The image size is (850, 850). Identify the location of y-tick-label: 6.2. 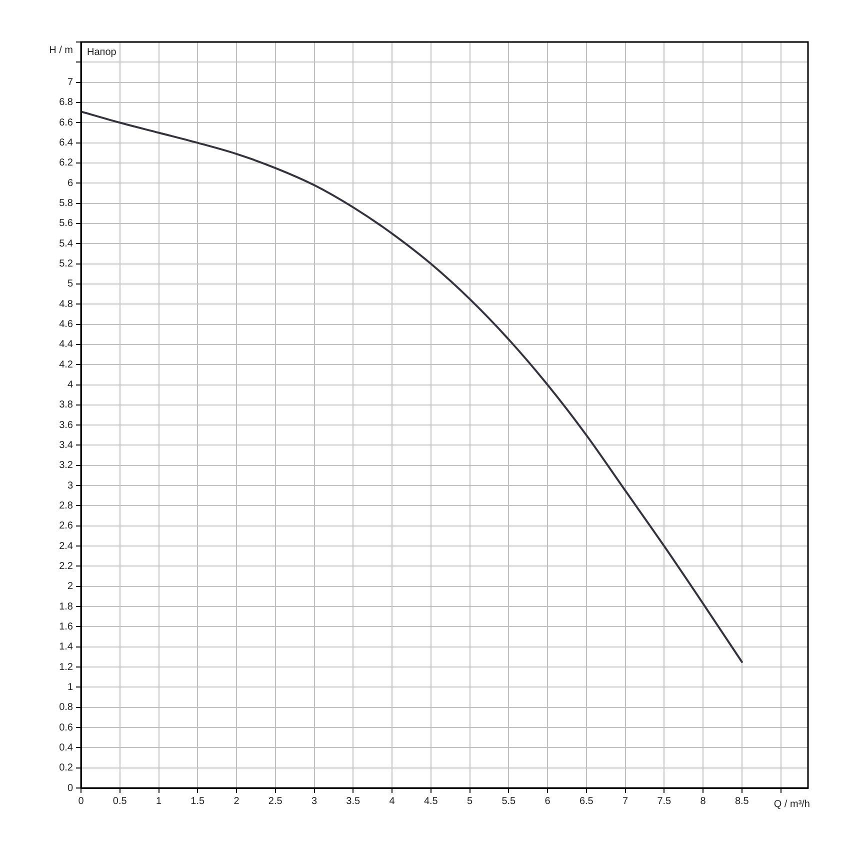
(66, 163).